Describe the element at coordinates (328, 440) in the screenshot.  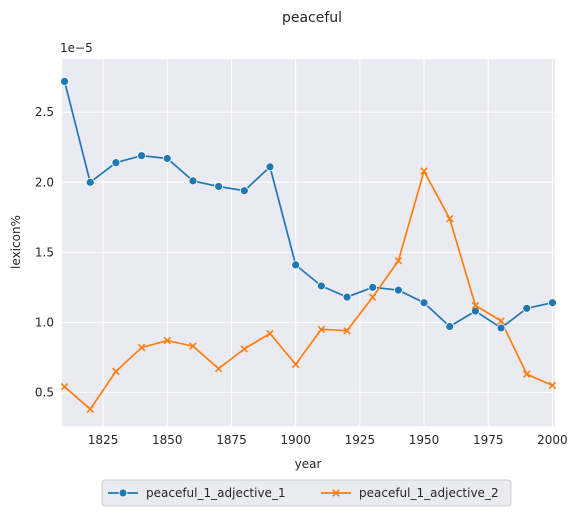
I see `x-axis-ticks: 1825 1850 1875 1900 1925 1950 1975 2000` at that location.